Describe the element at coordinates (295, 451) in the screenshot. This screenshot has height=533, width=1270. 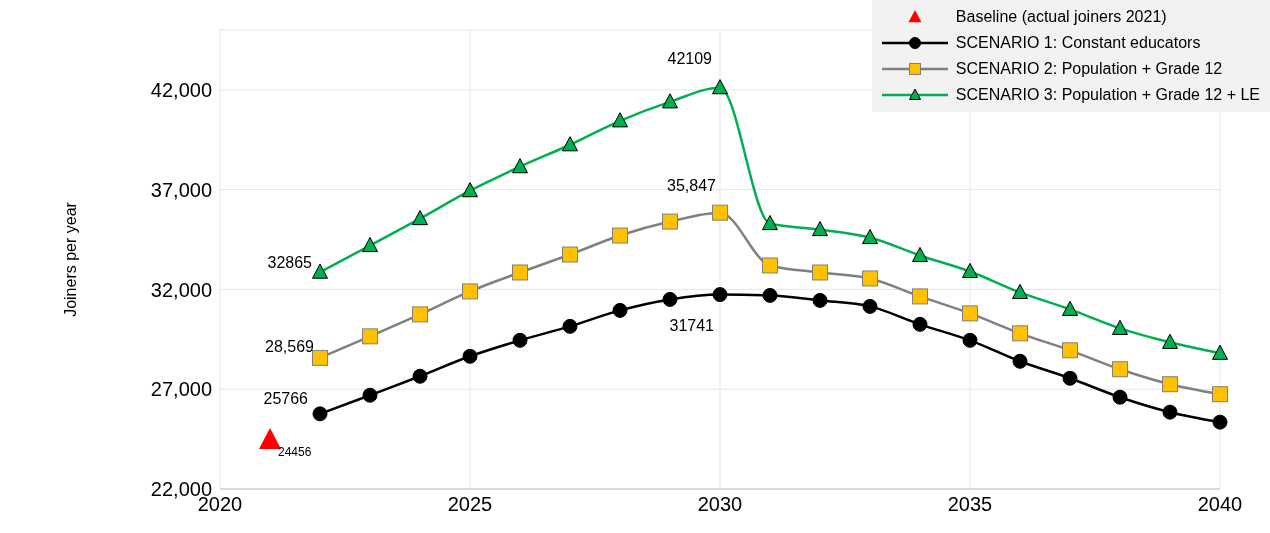
I see `annotation: 24456` at that location.